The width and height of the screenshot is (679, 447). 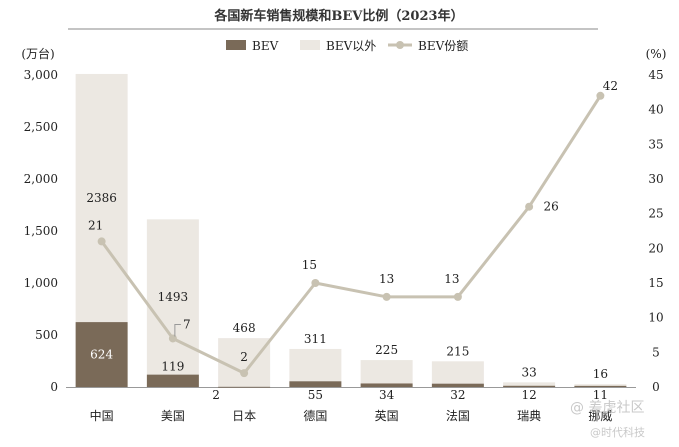 I want to click on left-tick-label: 1,500, so click(x=41, y=231).